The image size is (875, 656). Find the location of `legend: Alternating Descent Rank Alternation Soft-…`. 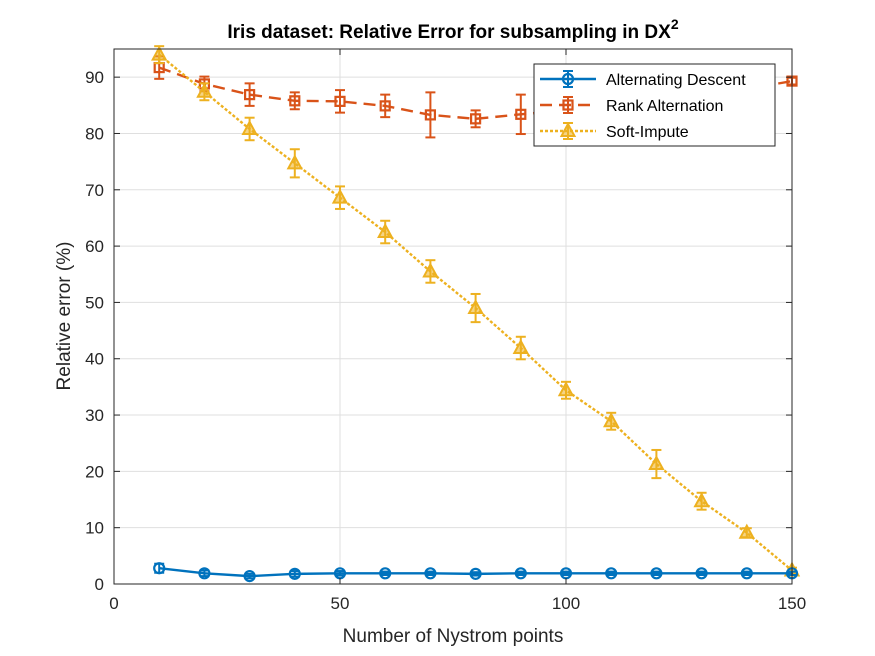

legend: Alternating Descent Rank Alternation Soft-… is located at coordinates (654, 105).